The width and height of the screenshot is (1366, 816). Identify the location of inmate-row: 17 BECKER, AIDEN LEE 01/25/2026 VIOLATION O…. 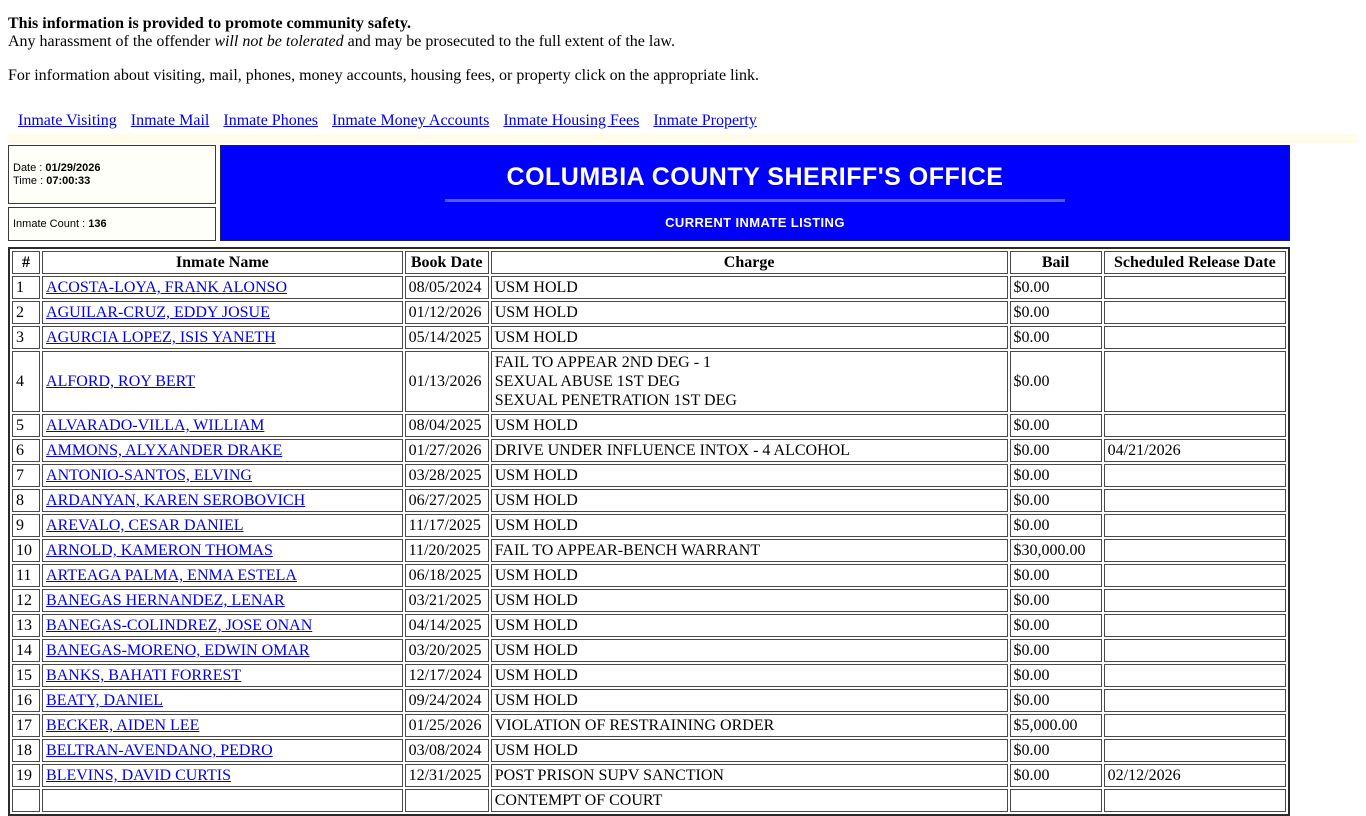
(649, 725).